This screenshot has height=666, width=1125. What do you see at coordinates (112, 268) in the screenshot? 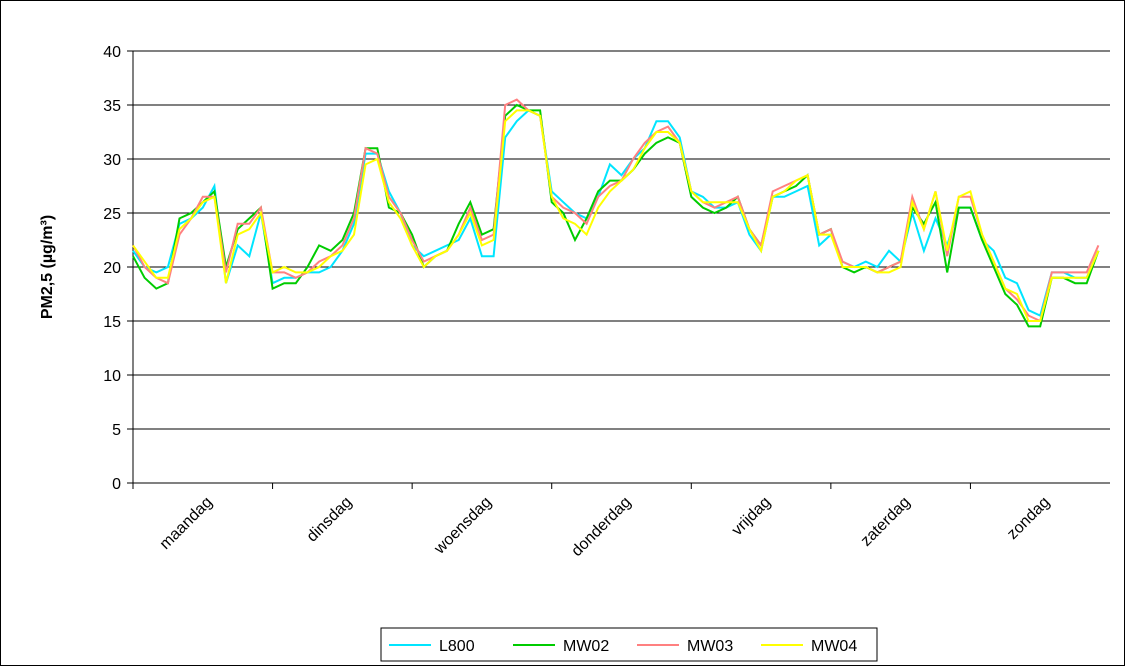
I see `y-tick-label: 20` at bounding box center [112, 268].